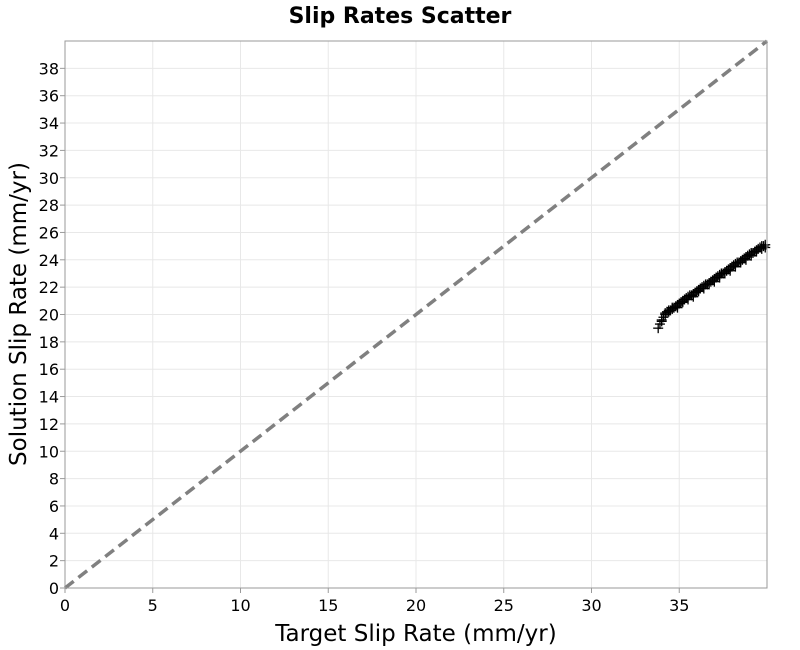 The height and width of the screenshot is (650, 800). Describe the element at coordinates (49, 68) in the screenshot. I see `y-tick-label: 38` at that location.